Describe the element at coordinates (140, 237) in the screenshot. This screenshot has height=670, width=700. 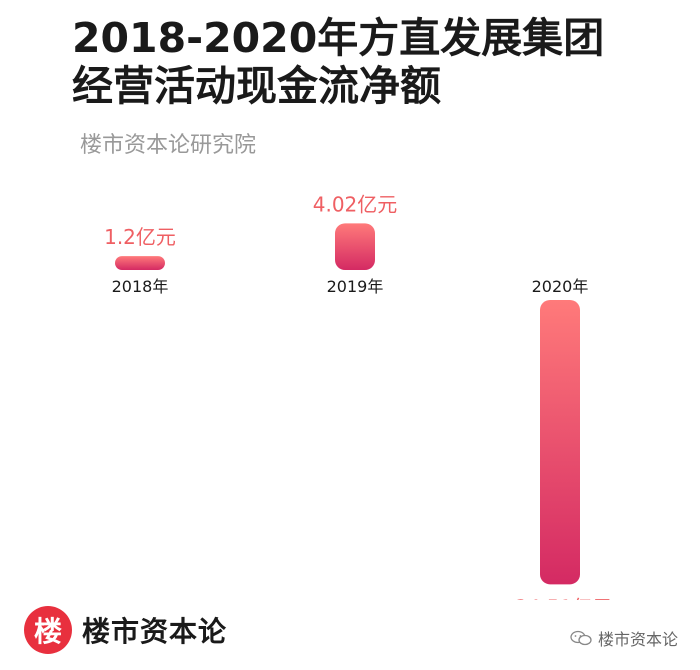
I see `value-label-0: 1.2亿元` at that location.